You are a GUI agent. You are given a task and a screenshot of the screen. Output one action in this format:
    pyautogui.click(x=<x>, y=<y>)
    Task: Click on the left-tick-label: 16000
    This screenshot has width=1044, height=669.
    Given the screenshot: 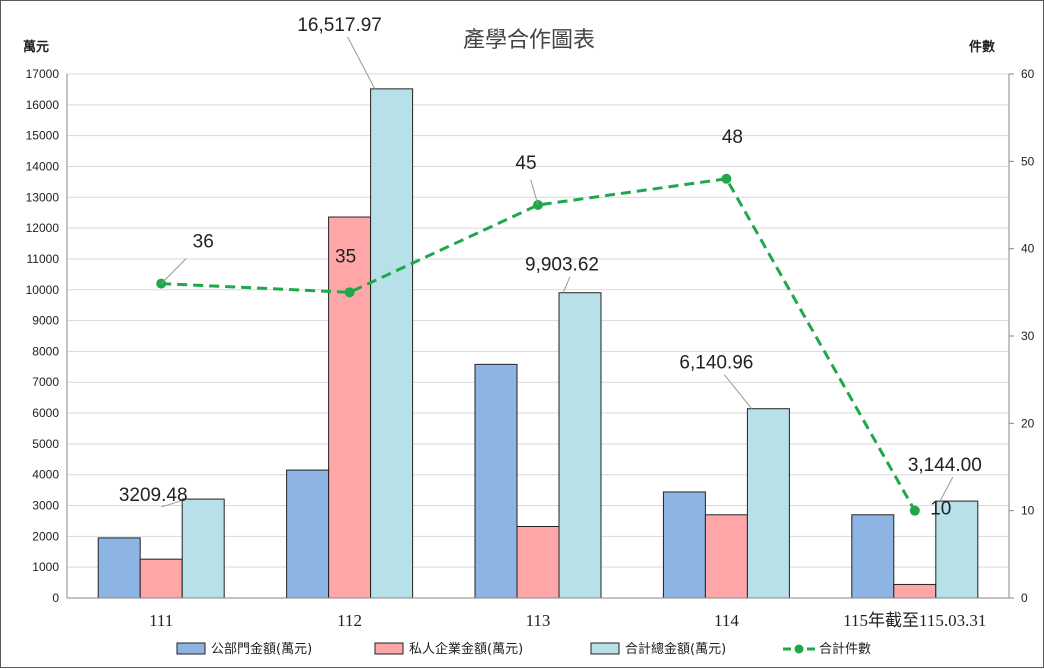 What is the action you would take?
    pyautogui.click(x=43, y=105)
    